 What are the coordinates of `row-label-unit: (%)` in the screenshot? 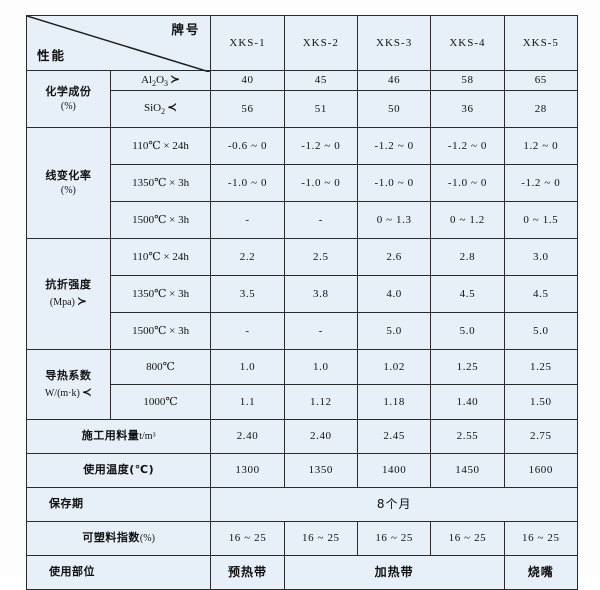 It's located at (147, 539).